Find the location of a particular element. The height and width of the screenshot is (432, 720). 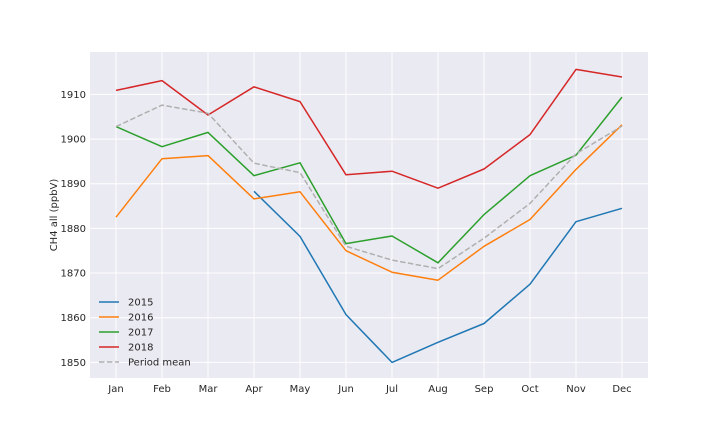

y-axis-ticks: 1850 1860 1870 1880 1890 1900 1910 is located at coordinates (73, 229).